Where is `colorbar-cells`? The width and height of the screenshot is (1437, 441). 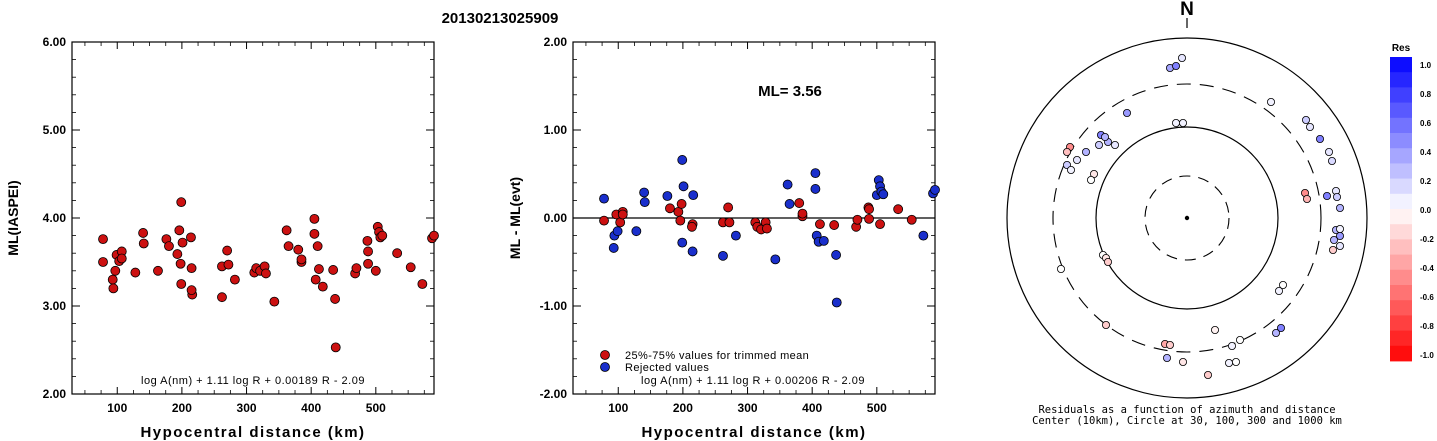
colorbar-cells is located at coordinates (1401, 209).